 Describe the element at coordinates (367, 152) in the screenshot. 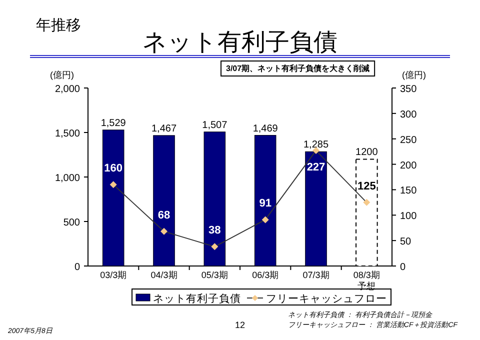

I see `data-label: 1200` at that location.